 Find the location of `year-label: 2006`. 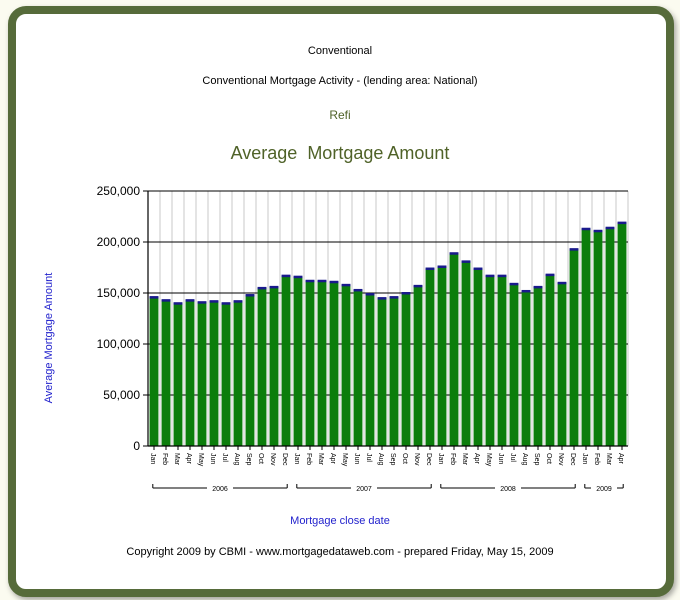

year-label: 2006 is located at coordinates (220, 489).